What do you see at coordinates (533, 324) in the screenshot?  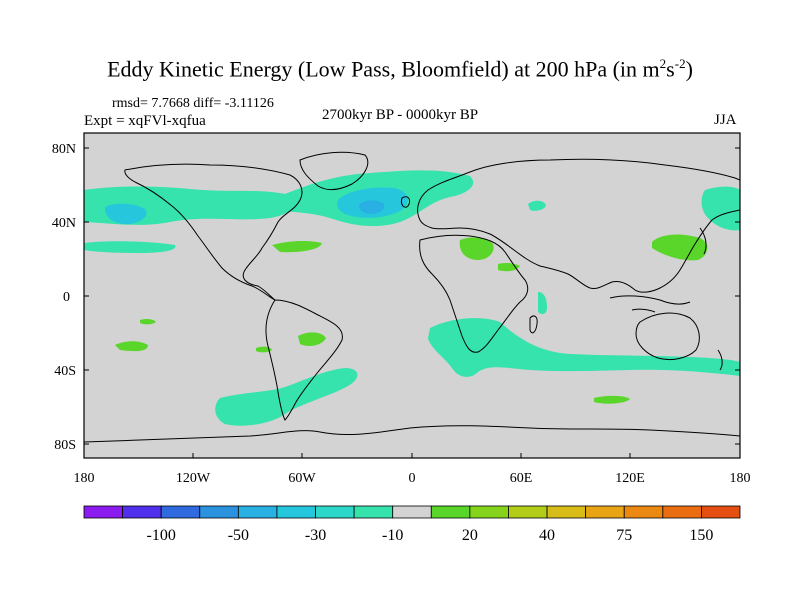 I see `coast-madagascar` at bounding box center [533, 324].